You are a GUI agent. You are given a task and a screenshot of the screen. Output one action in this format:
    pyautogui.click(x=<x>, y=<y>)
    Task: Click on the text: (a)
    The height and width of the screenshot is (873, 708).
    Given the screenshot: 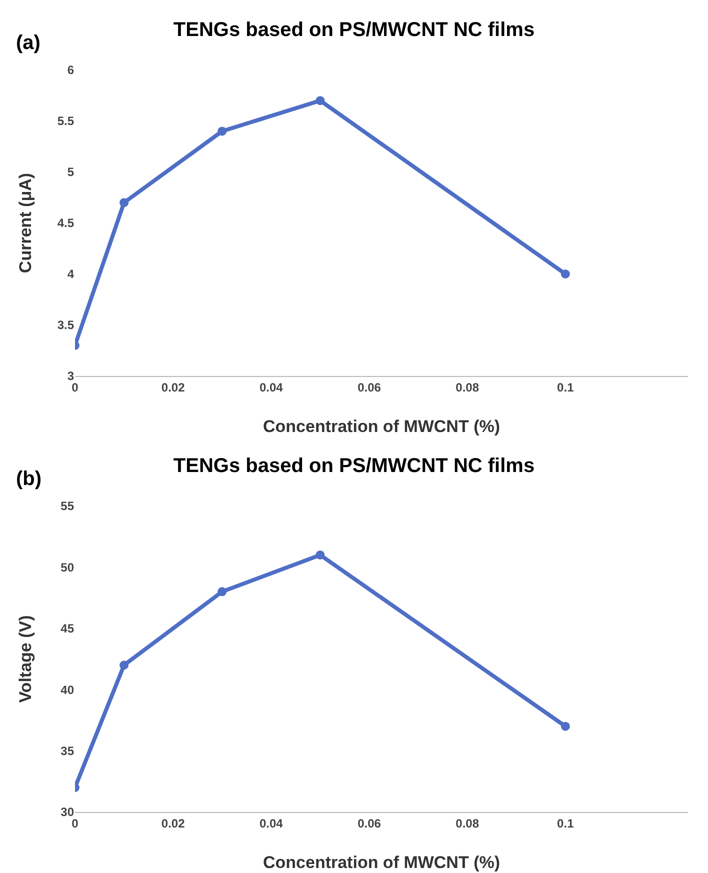 What is the action you would take?
    pyautogui.click(x=28, y=43)
    